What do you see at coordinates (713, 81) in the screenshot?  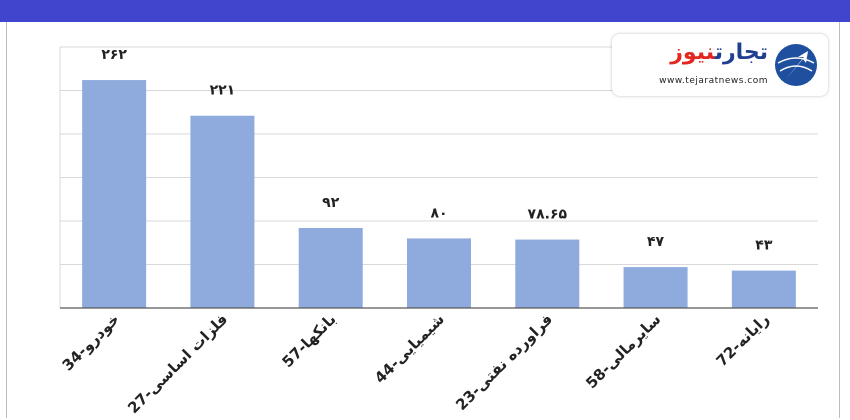 I see `logo-url: www.tejaratnews.com` at bounding box center [713, 81].